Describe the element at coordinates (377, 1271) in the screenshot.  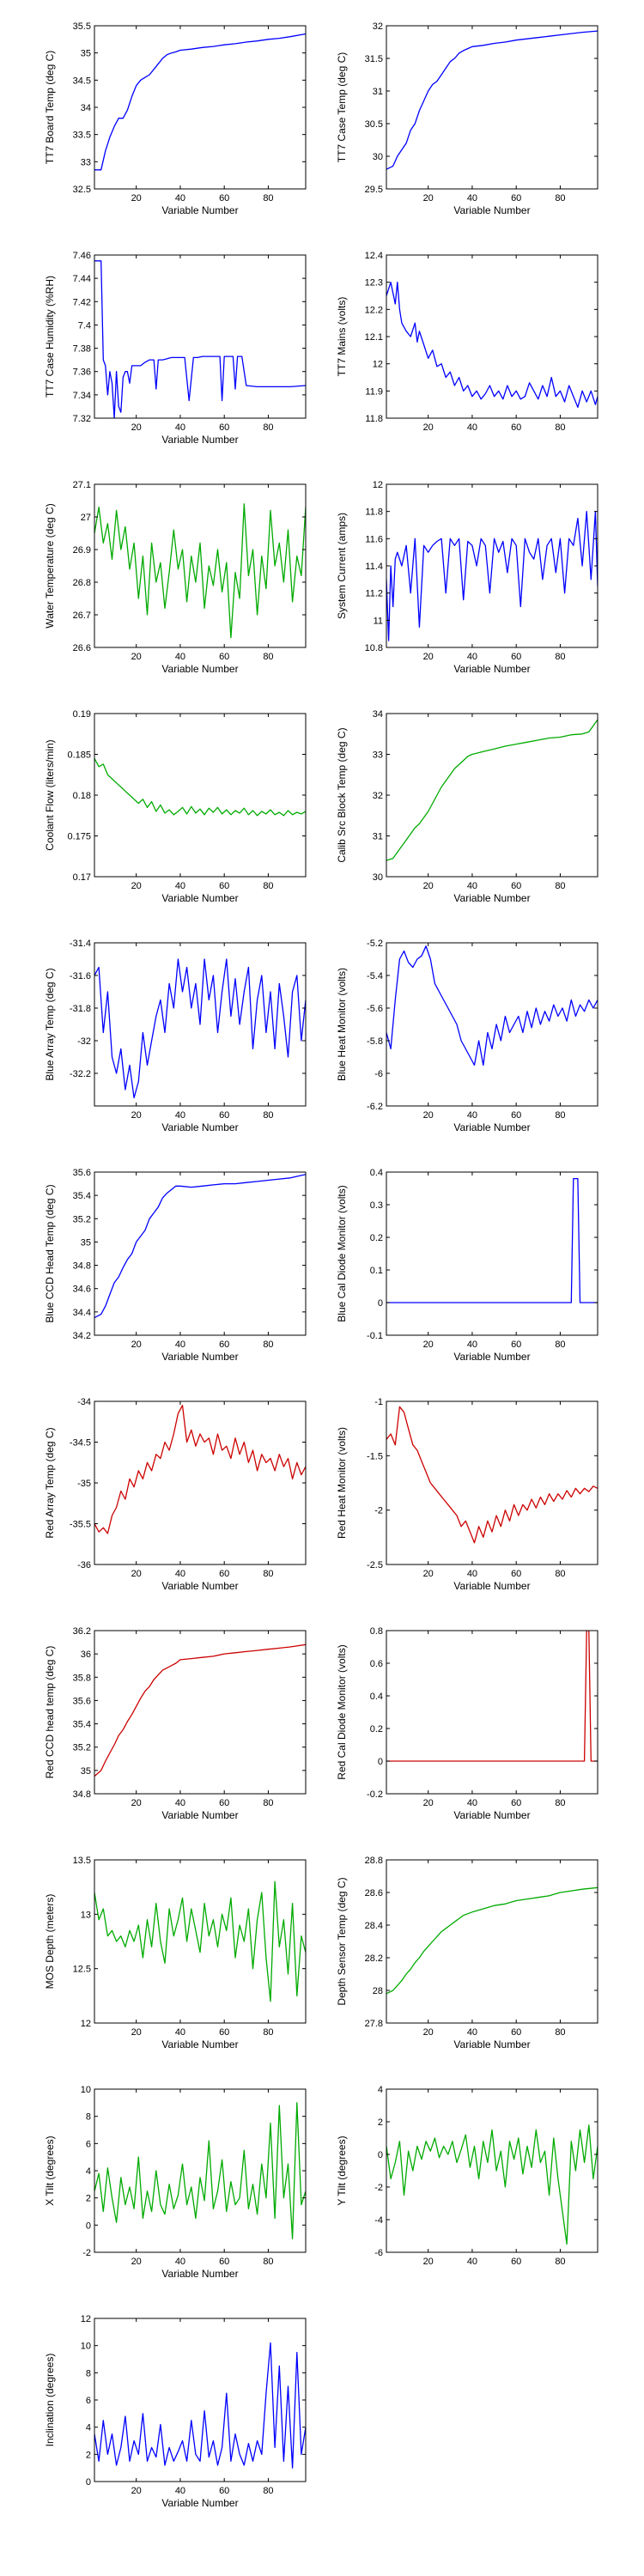
I see `y-tick-label: 0.1` at that location.